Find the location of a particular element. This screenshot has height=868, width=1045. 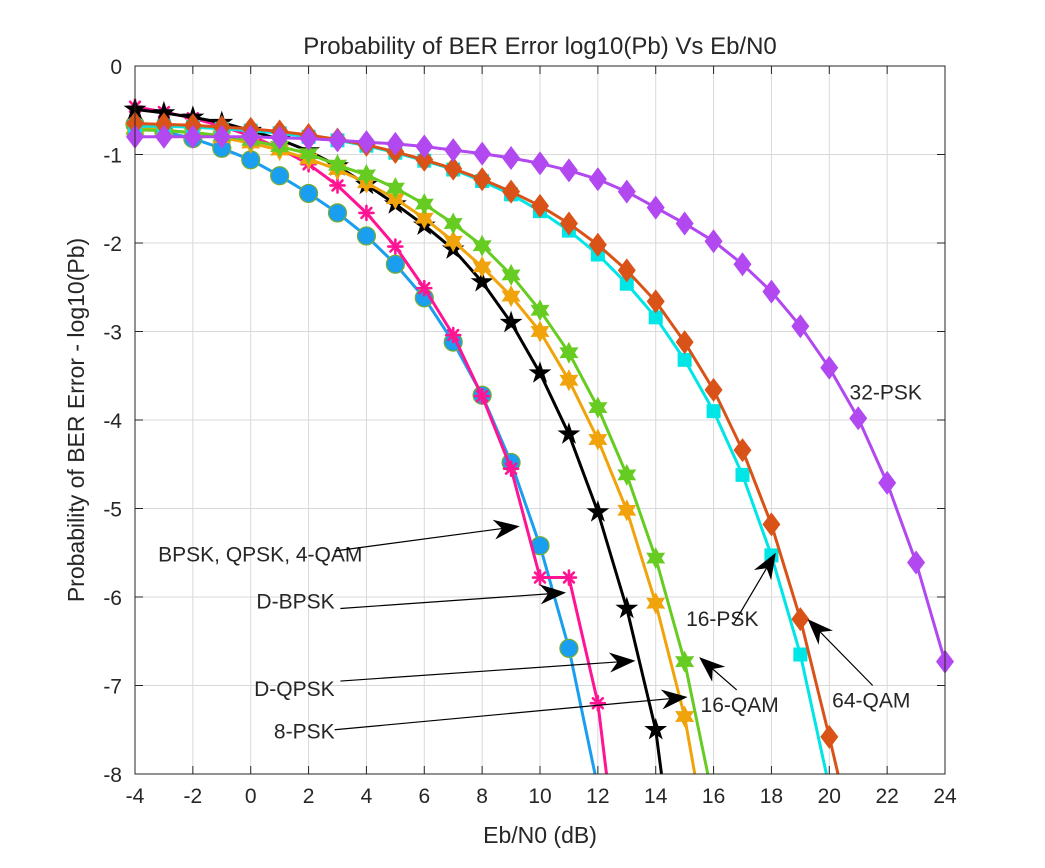

annotation-6: 64-QAM is located at coordinates (858, 666).